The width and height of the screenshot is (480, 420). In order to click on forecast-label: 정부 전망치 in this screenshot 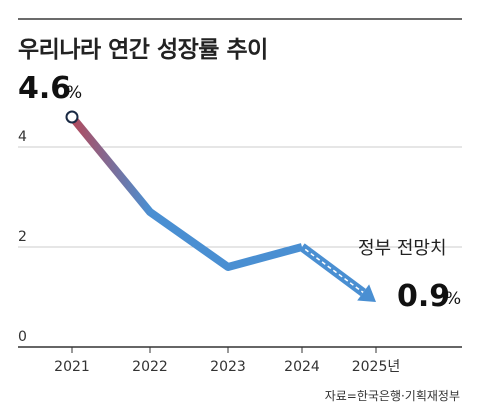, I will do `click(402, 248)`.